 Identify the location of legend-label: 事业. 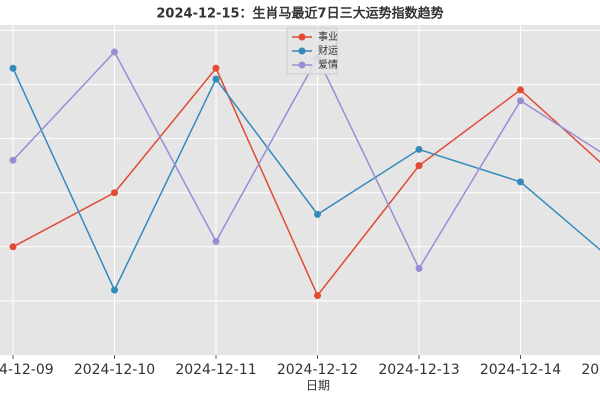
(328, 36).